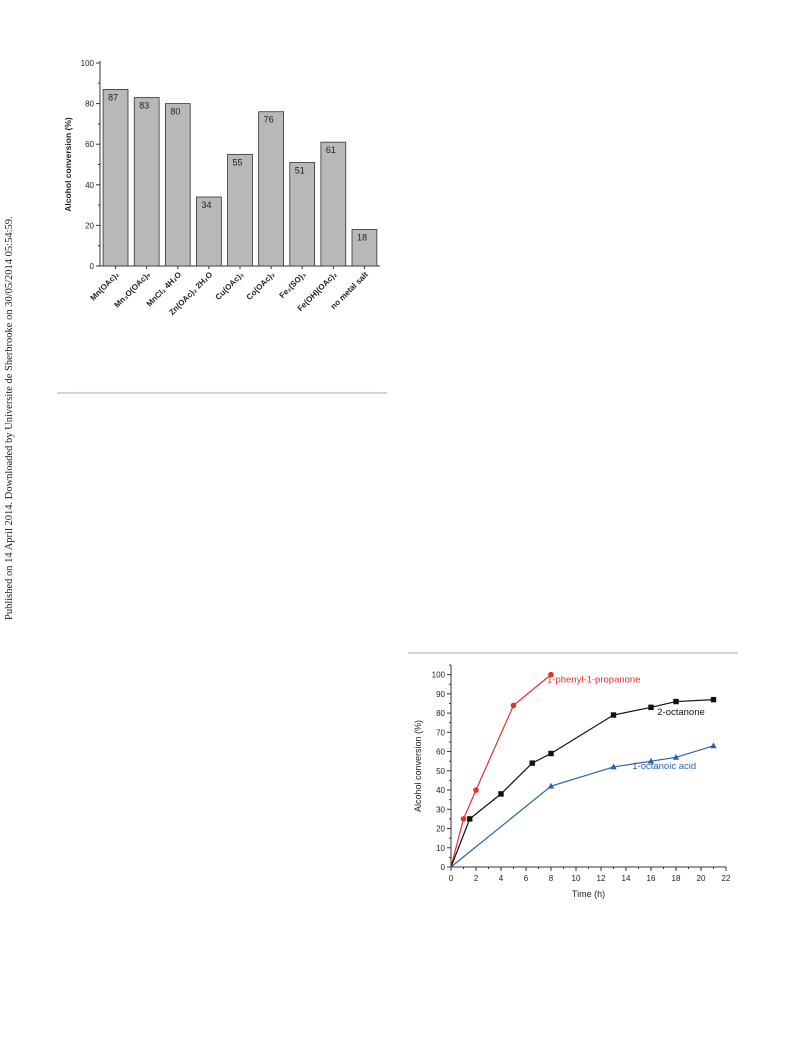  Describe the element at coordinates (261, 286) in the screenshot. I see `x-tick-label: Co(OAc)₂` at that location.